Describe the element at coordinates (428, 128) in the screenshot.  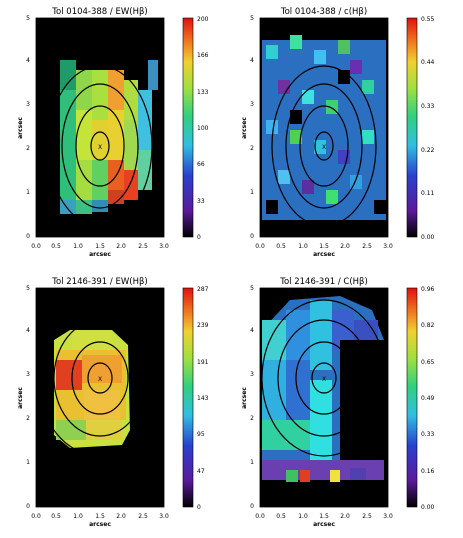
I see `colorbar-tick-labels: 0.55 0.44 0.33 0.22 0.11 0.00` at that location.